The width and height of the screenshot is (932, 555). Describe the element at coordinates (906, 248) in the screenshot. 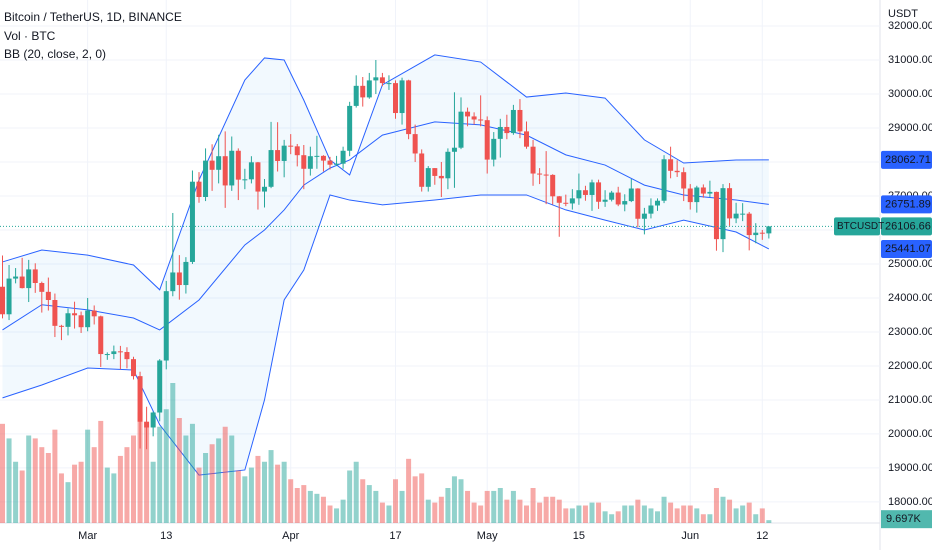

I see `lower-band-label-box` at that location.